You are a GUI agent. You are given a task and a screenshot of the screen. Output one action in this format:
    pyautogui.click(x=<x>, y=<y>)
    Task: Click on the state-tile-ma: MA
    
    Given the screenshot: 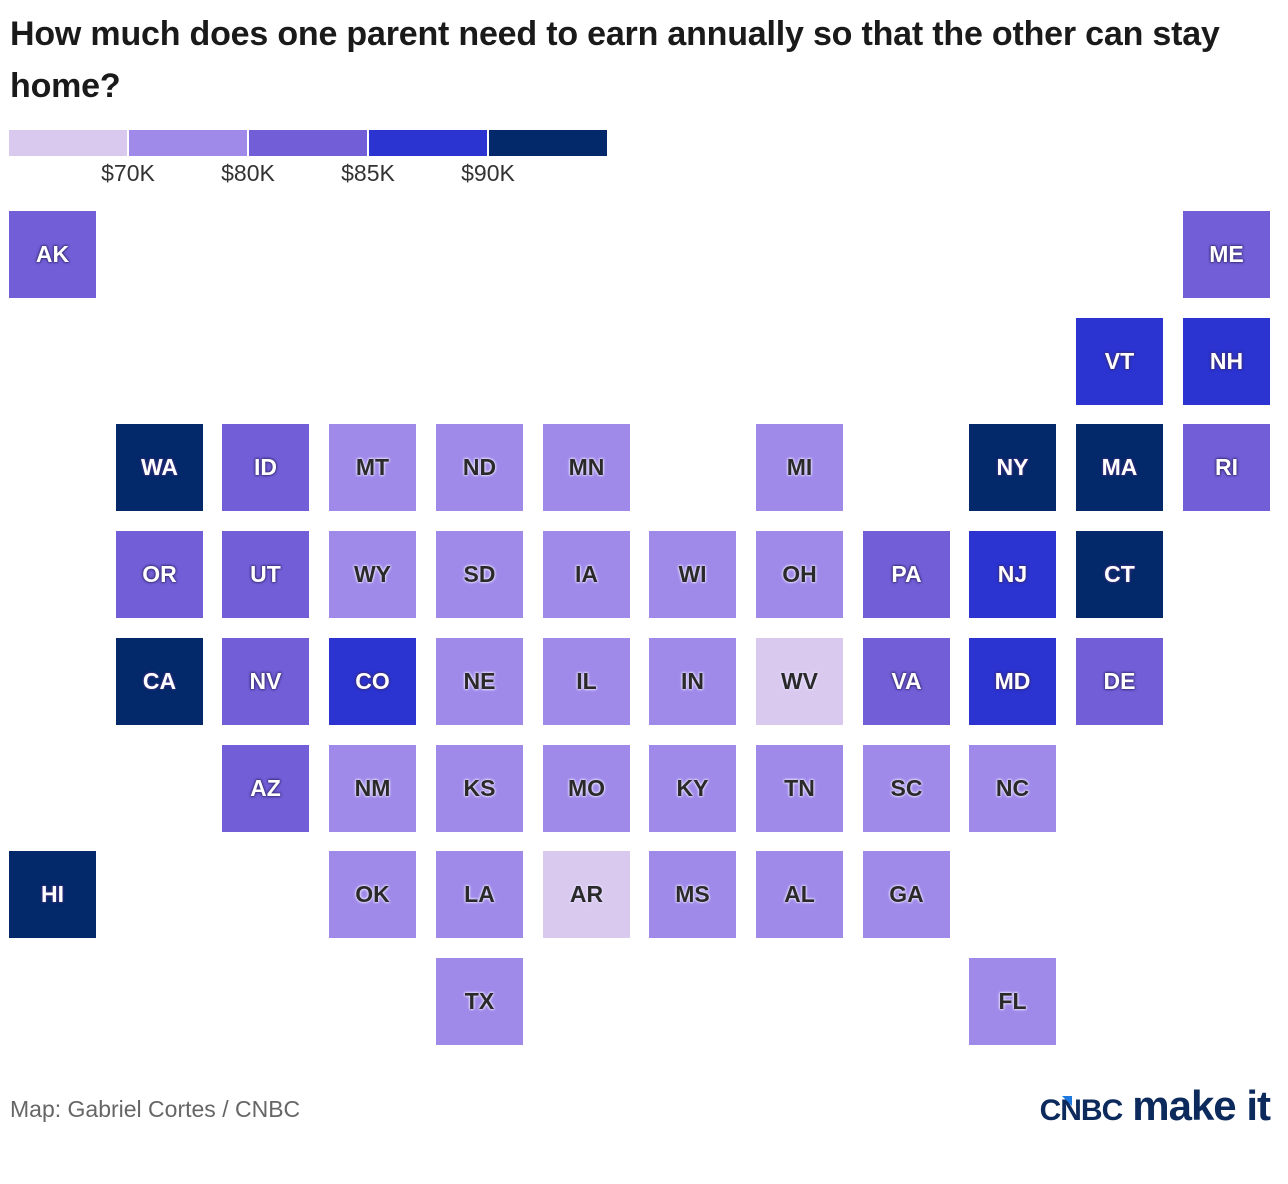 What is the action you would take?
    pyautogui.click(x=1119, y=467)
    